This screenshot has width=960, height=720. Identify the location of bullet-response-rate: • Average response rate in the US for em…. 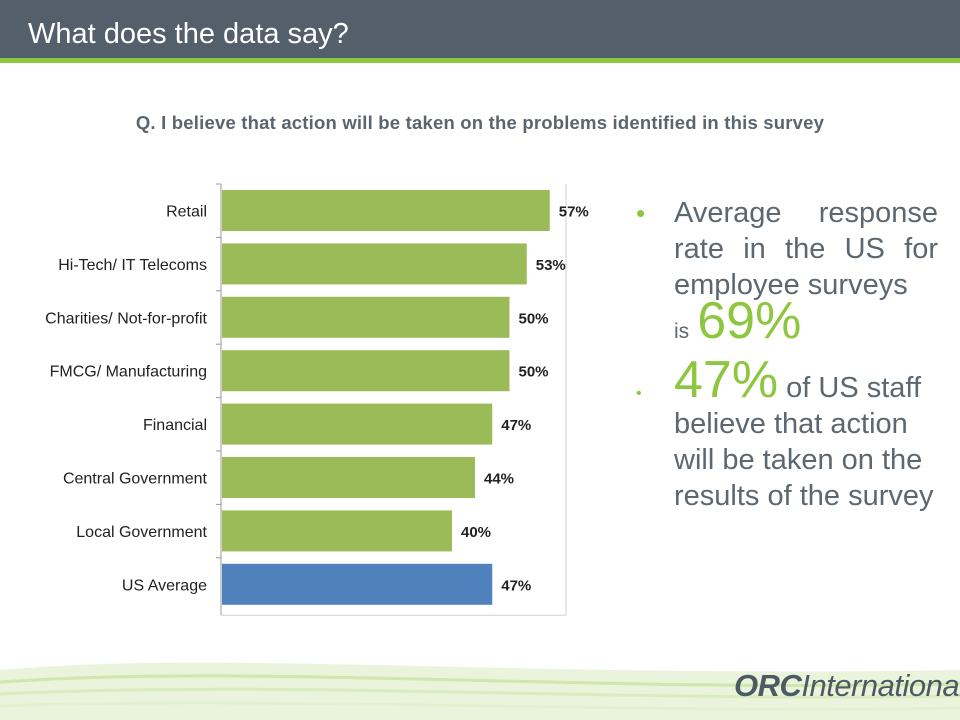
(783, 272).